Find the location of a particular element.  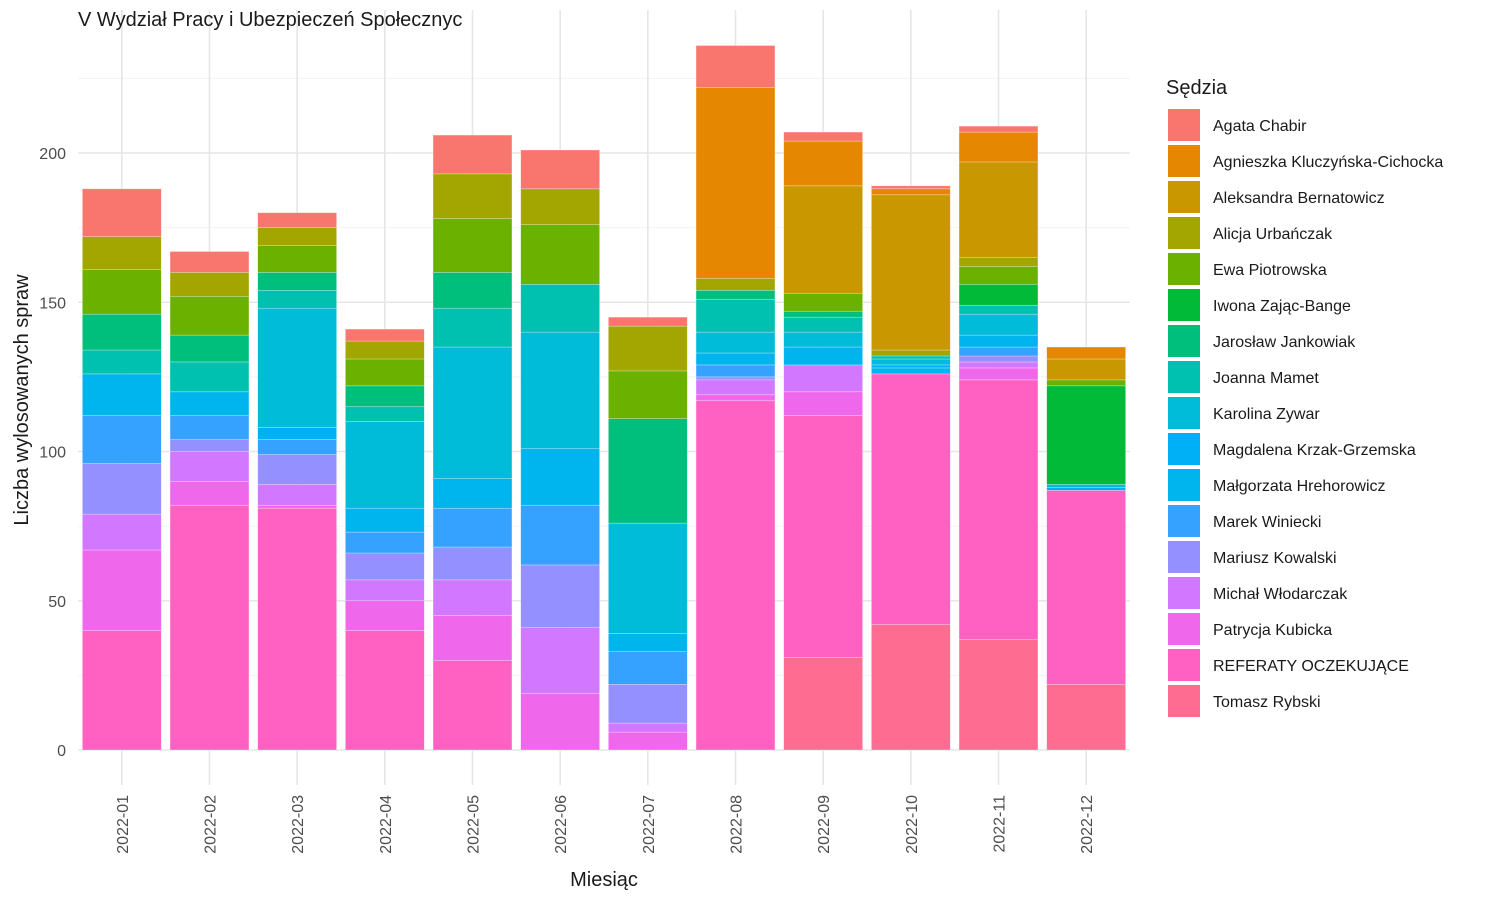

y-tick-label: 150 is located at coordinates (52, 303).